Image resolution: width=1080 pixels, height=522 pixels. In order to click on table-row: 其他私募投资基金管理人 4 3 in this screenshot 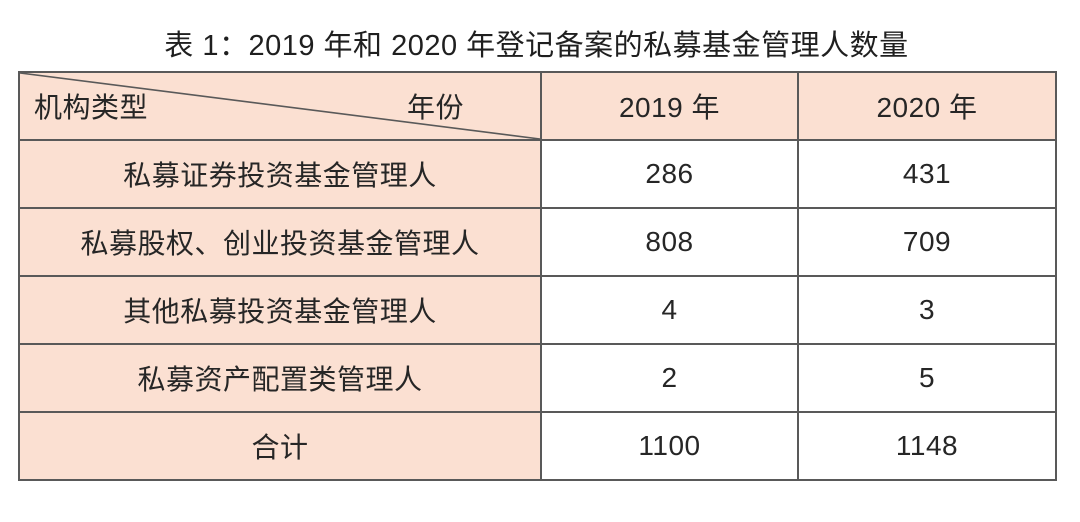, I will do `click(537, 310)`.